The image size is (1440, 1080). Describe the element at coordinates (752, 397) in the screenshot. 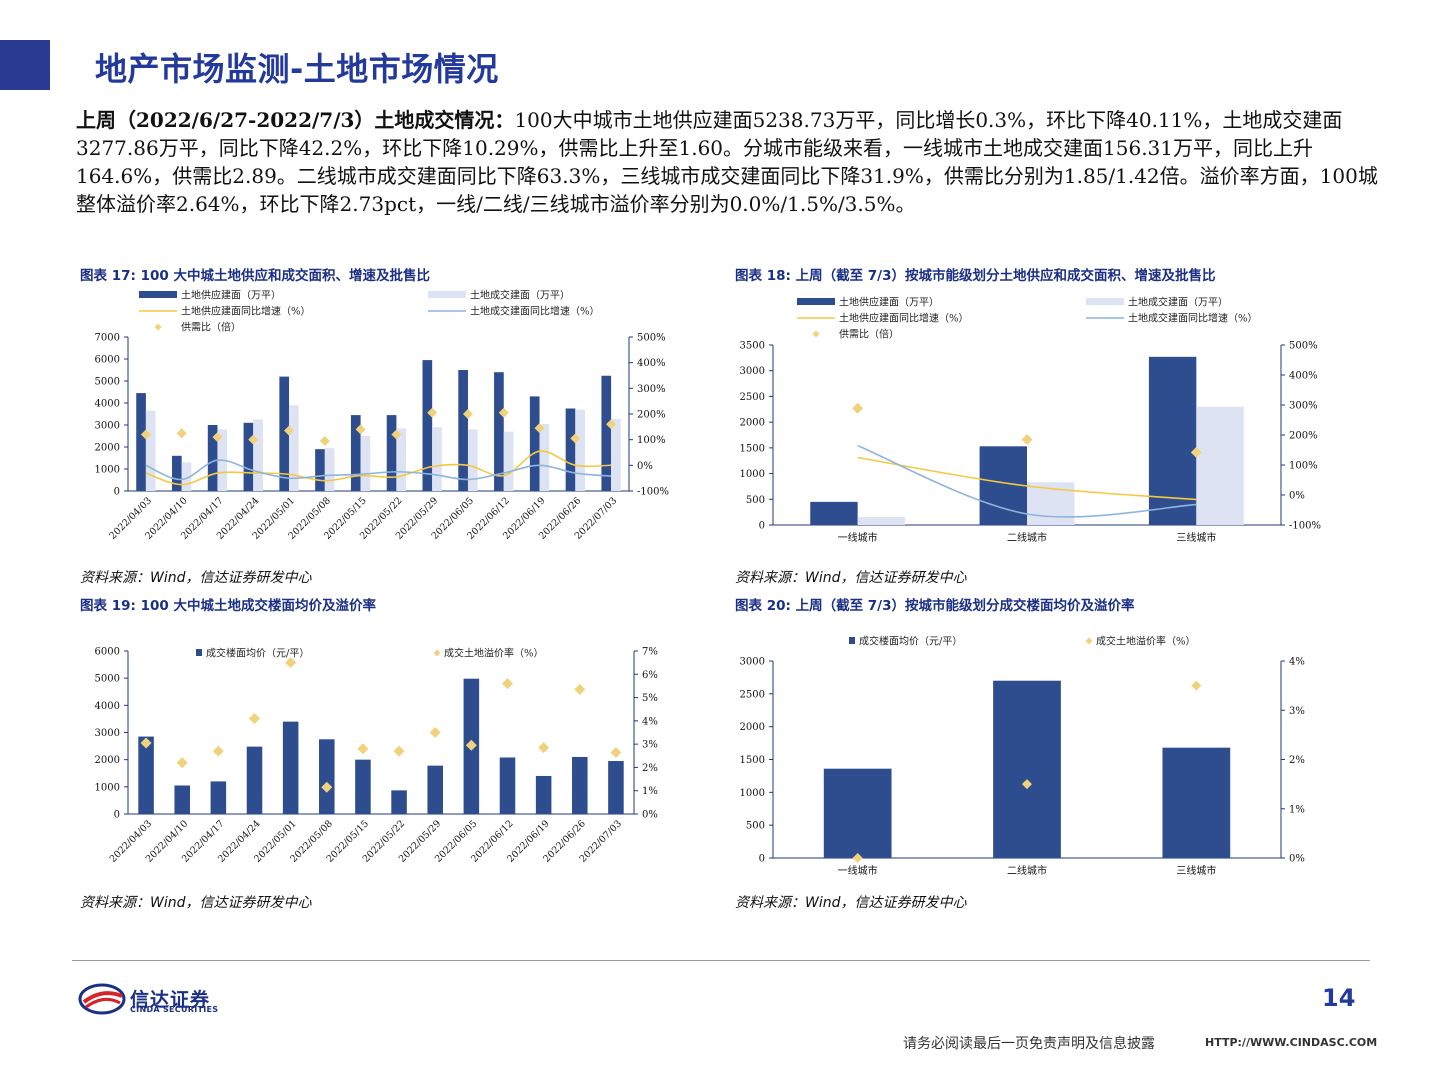

I see `y-tick-label-5: 2500` at that location.